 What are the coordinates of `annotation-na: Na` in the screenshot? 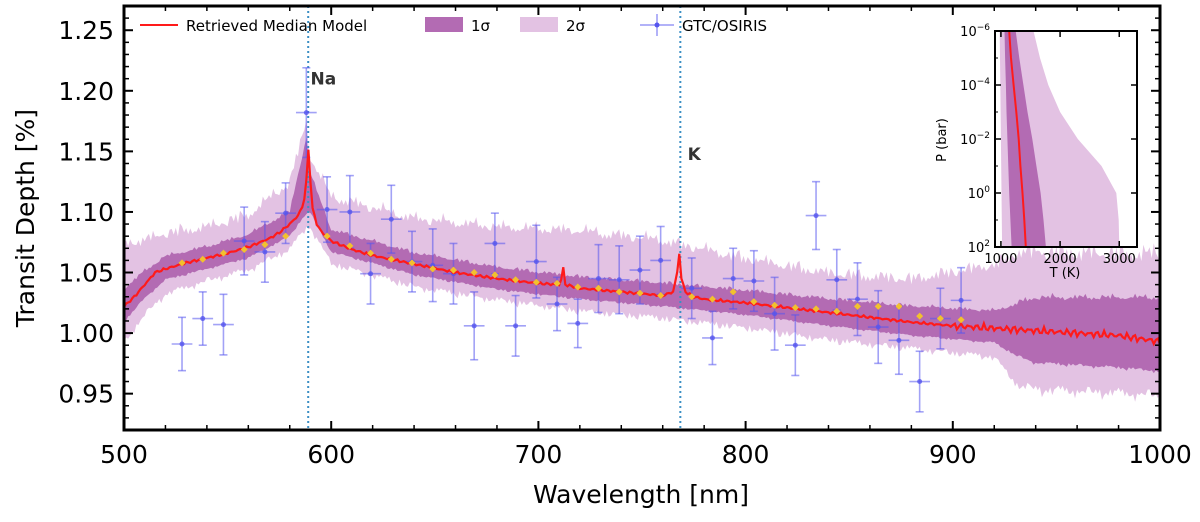 It's located at (323, 80).